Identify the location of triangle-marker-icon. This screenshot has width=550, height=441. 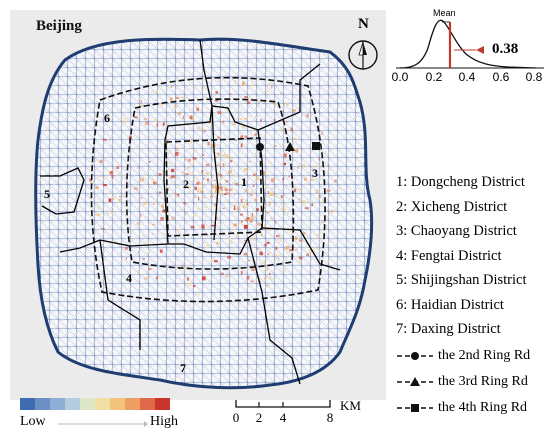
(415, 381).